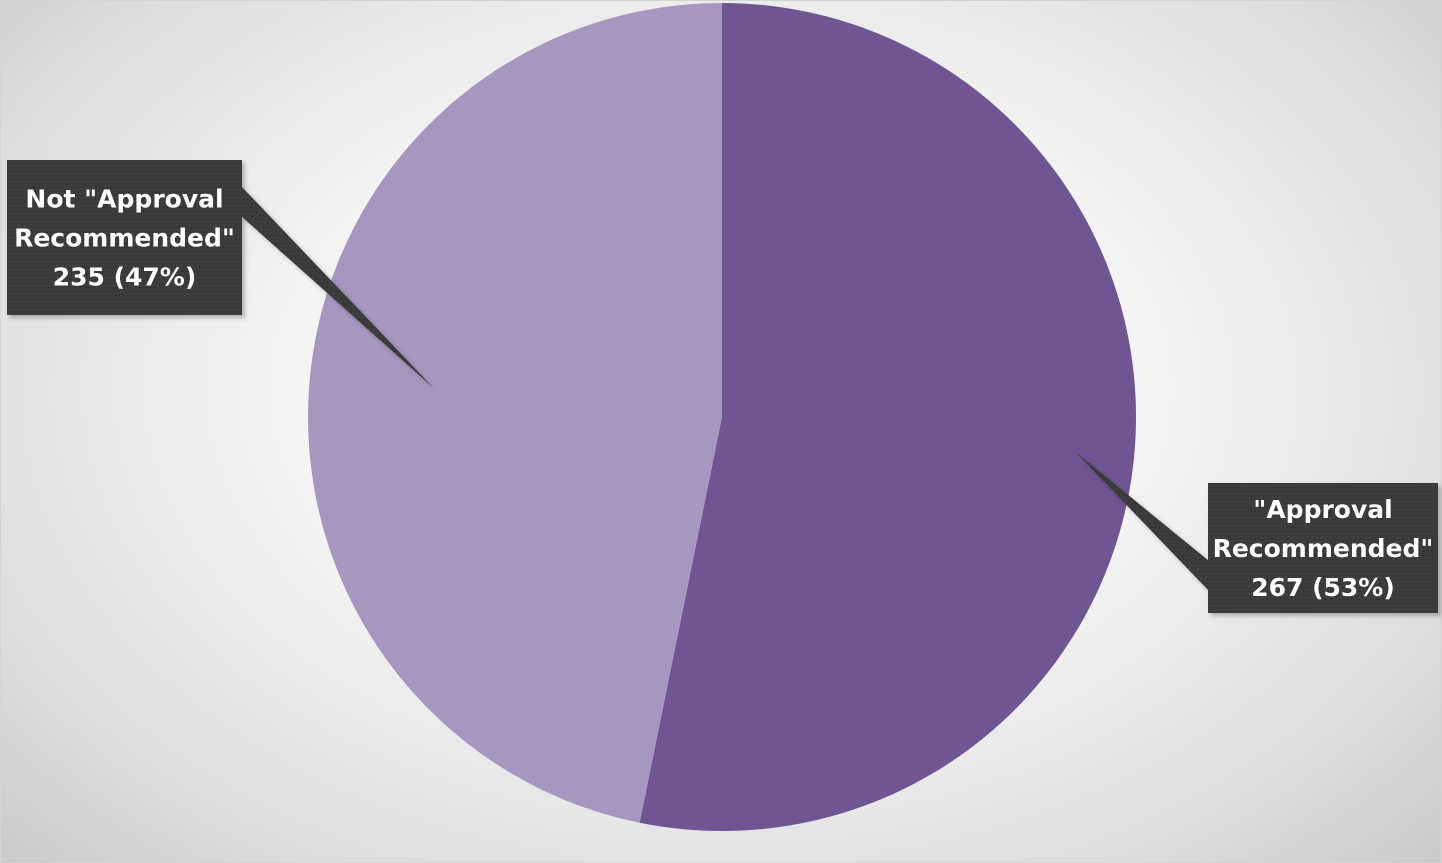 The width and height of the screenshot is (1442, 863). I want to click on data-label-1: "Approval Recommended" 267 (53%), so click(1257, 532).